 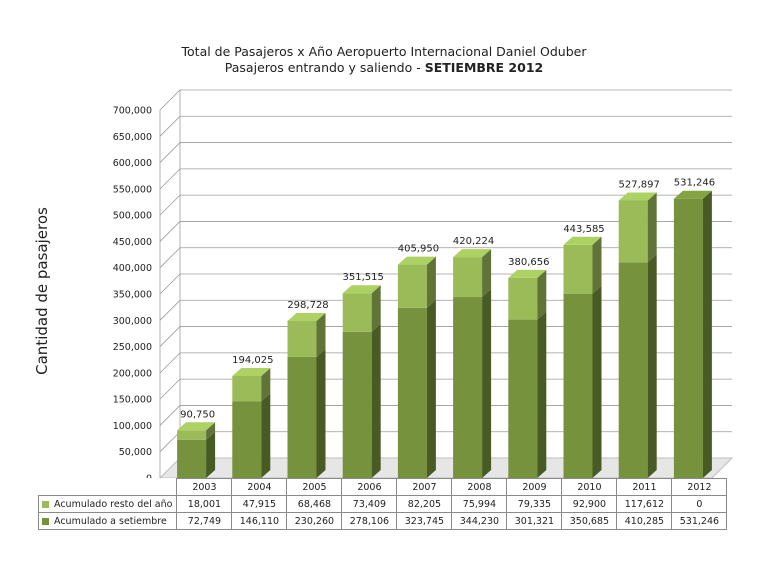 I want to click on title-line-2-prefix: Pasajeros entrando y saliendo -, so click(x=324, y=67).